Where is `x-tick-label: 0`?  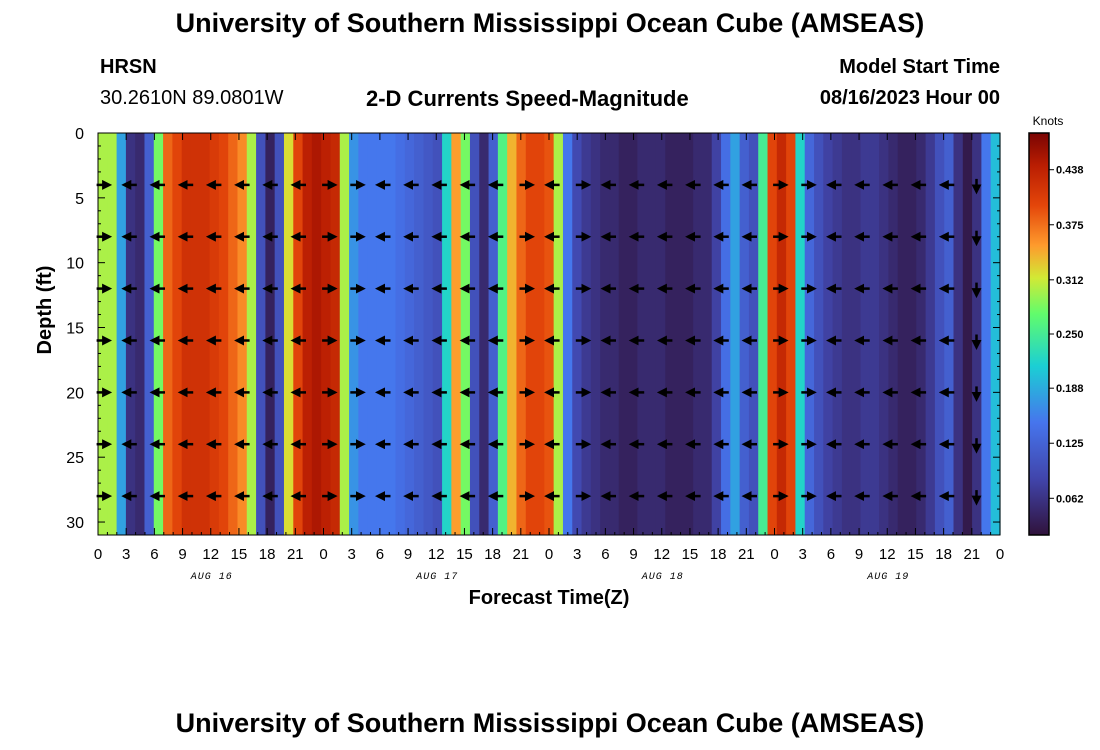 x-tick-label: 0 is located at coordinates (98, 554).